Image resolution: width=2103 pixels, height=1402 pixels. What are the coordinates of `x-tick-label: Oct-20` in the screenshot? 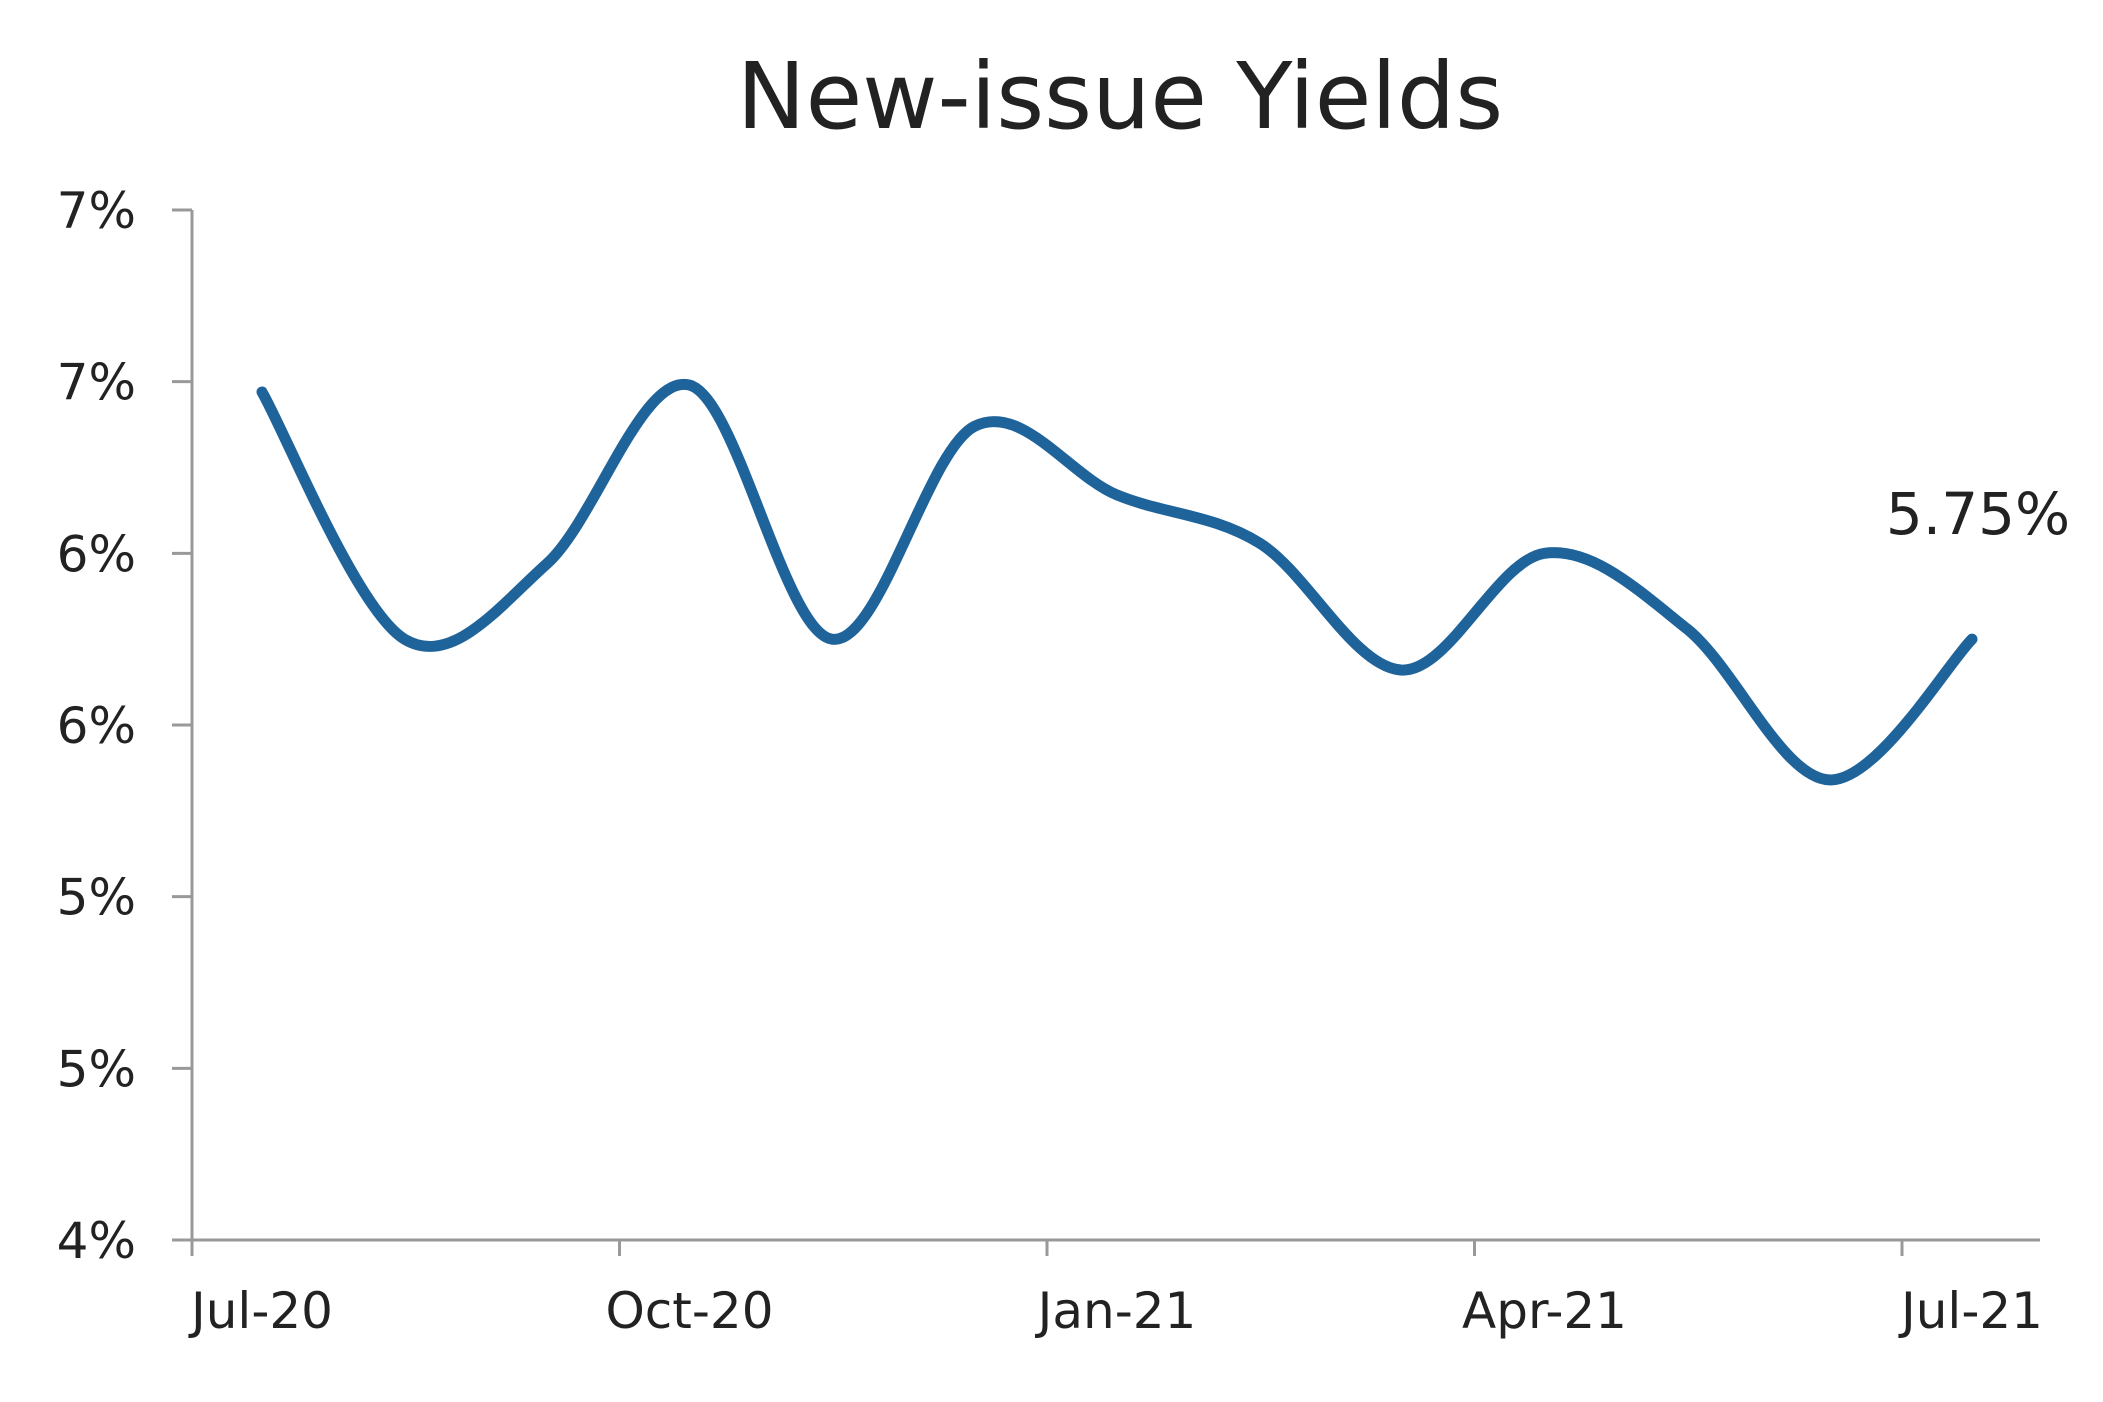 It's located at (689, 1311).